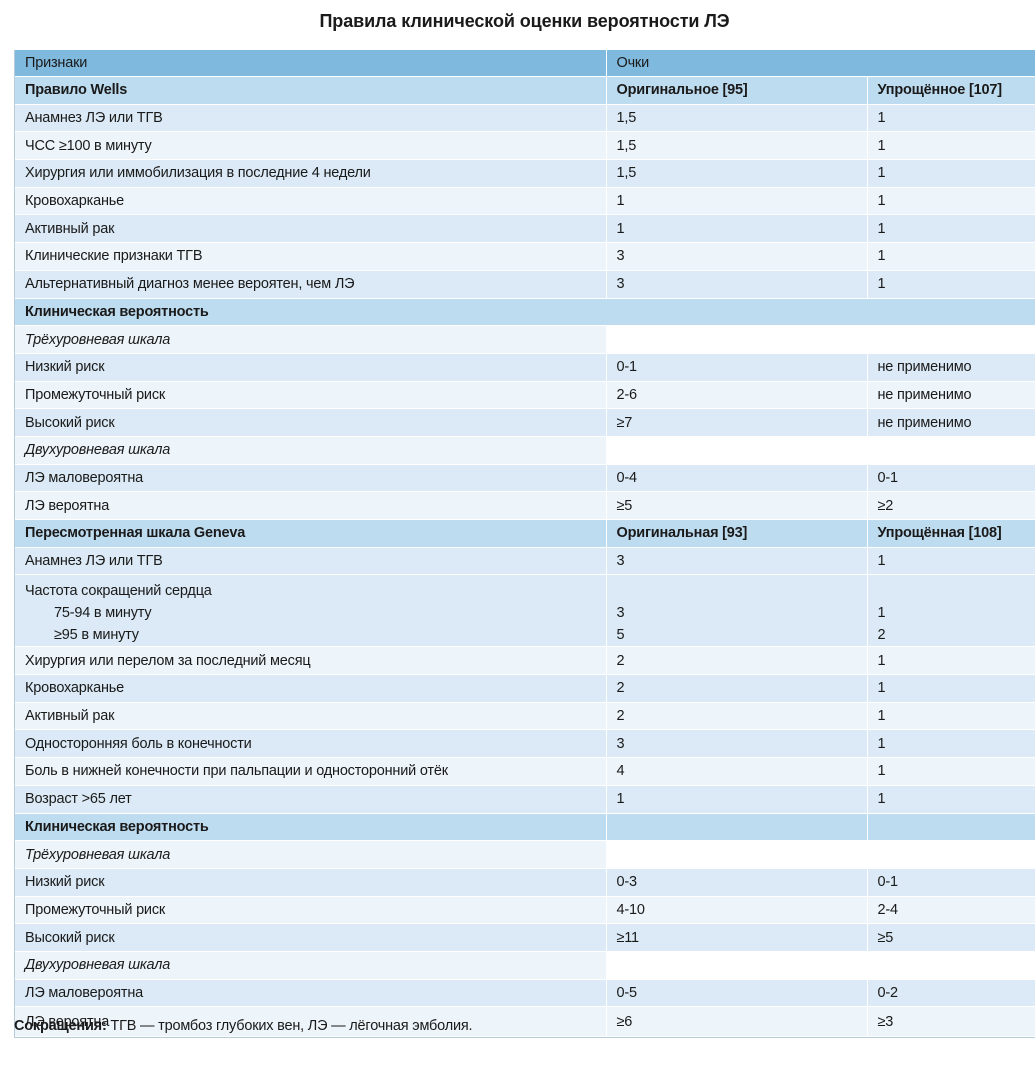 The height and width of the screenshot is (1074, 1035). Describe the element at coordinates (951, 505) in the screenshot. I see `simplified-score: ≥2` at that location.